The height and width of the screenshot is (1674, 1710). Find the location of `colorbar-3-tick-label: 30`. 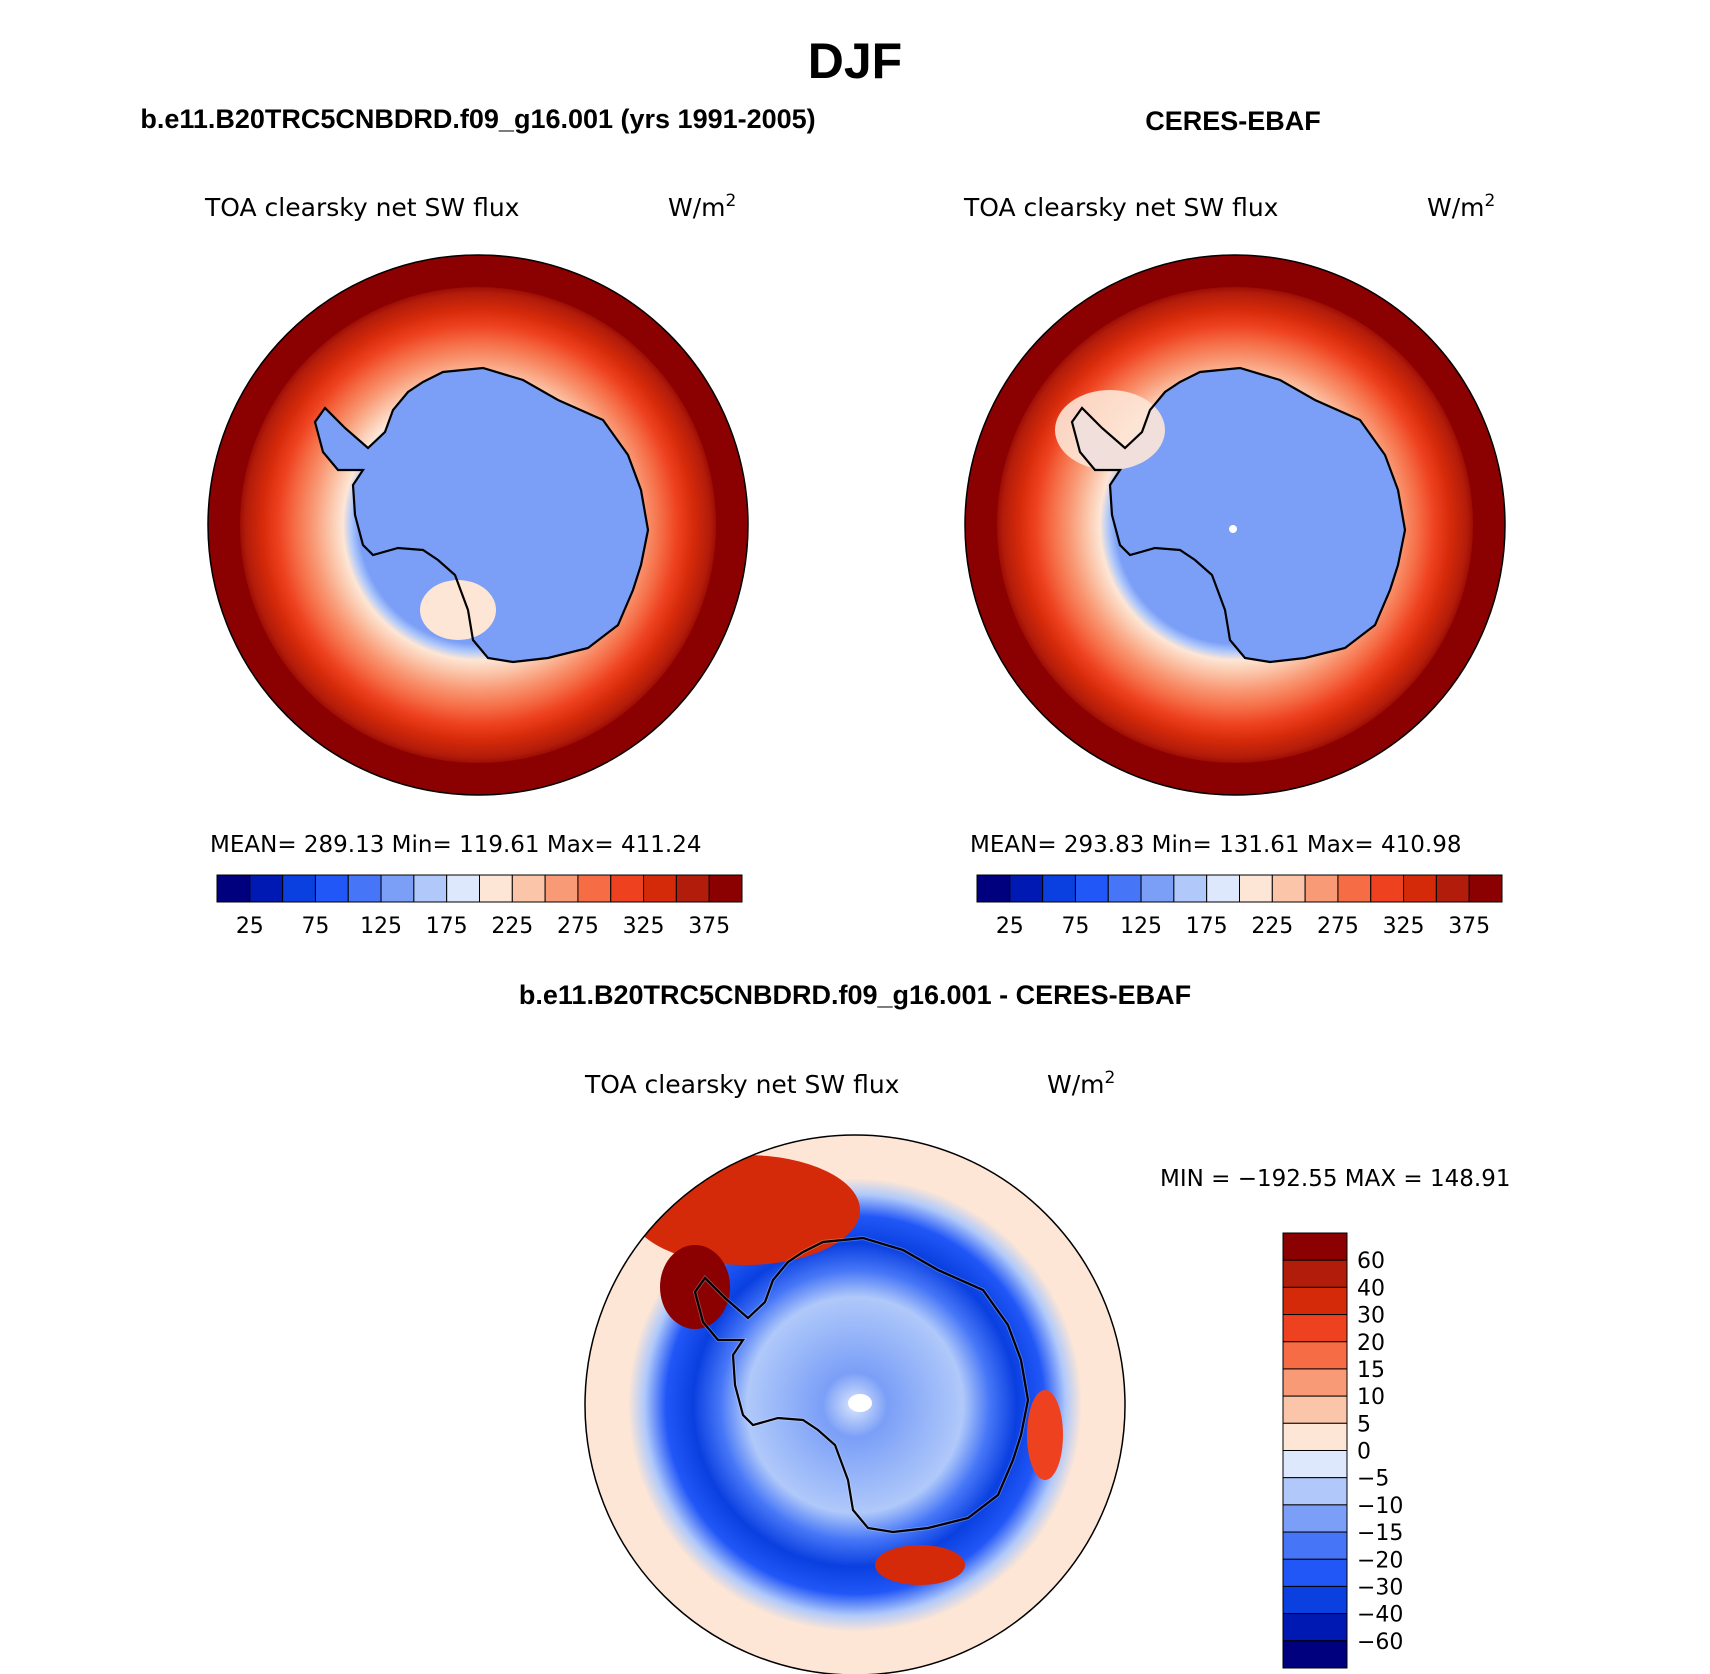

colorbar-3-tick-label: 30 is located at coordinates (1371, 1316).